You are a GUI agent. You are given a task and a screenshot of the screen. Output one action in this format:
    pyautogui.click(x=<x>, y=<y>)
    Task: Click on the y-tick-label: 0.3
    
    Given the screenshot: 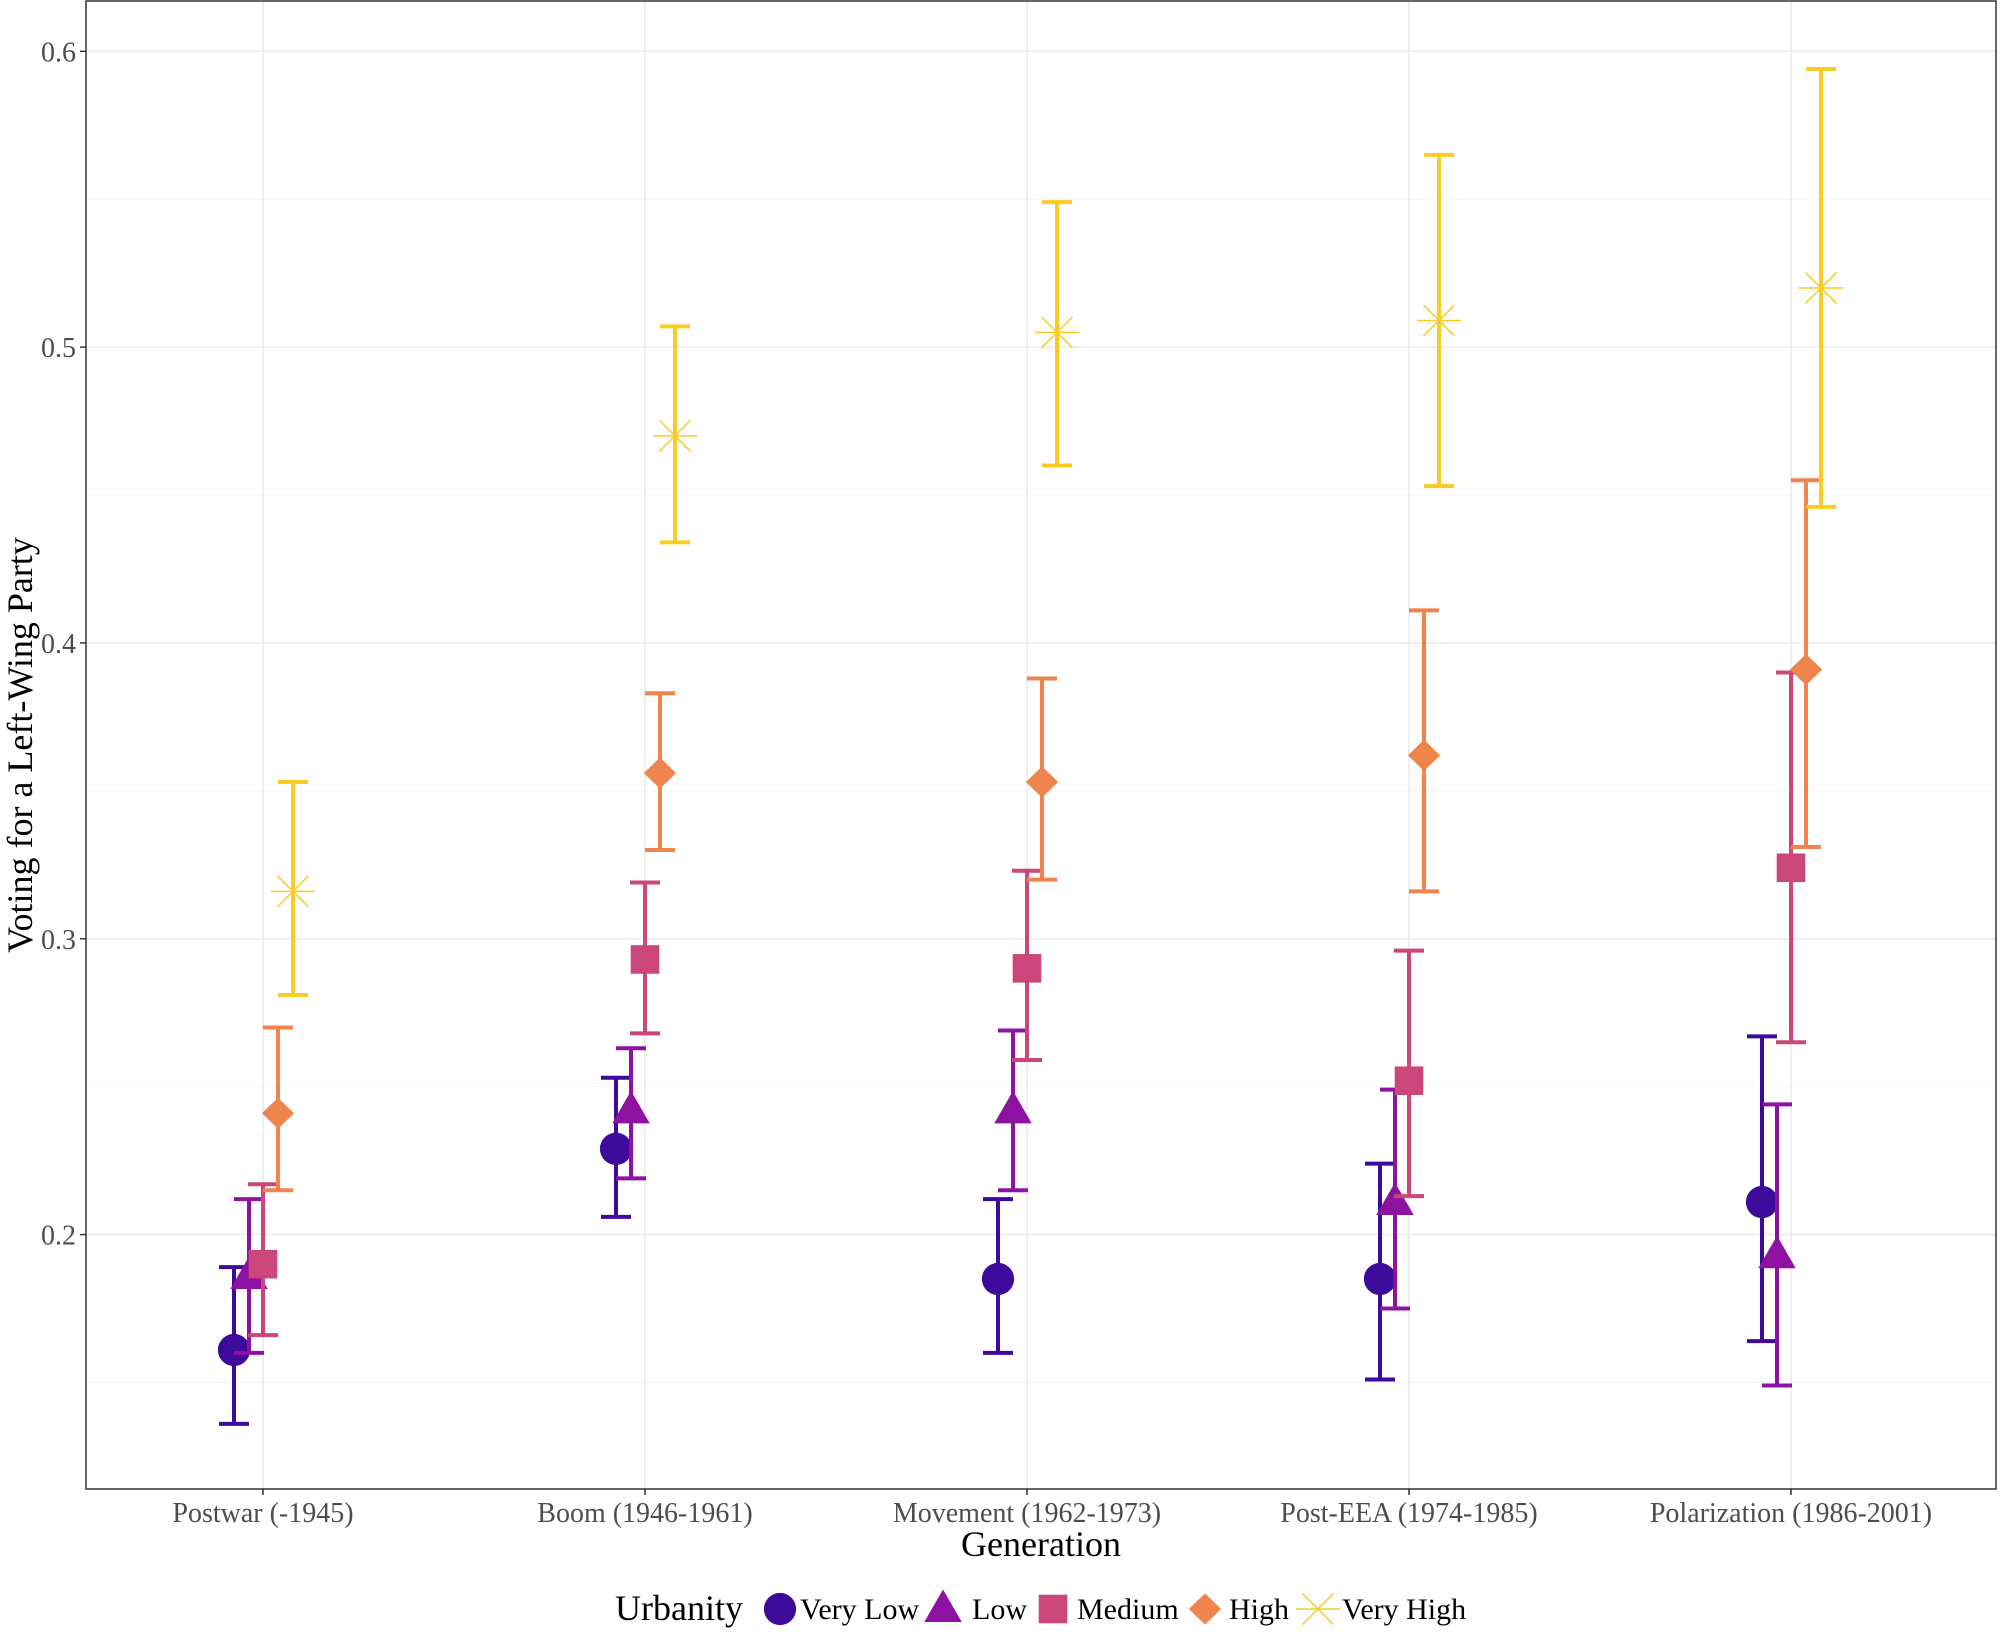 What is the action you would take?
    pyautogui.click(x=58, y=940)
    